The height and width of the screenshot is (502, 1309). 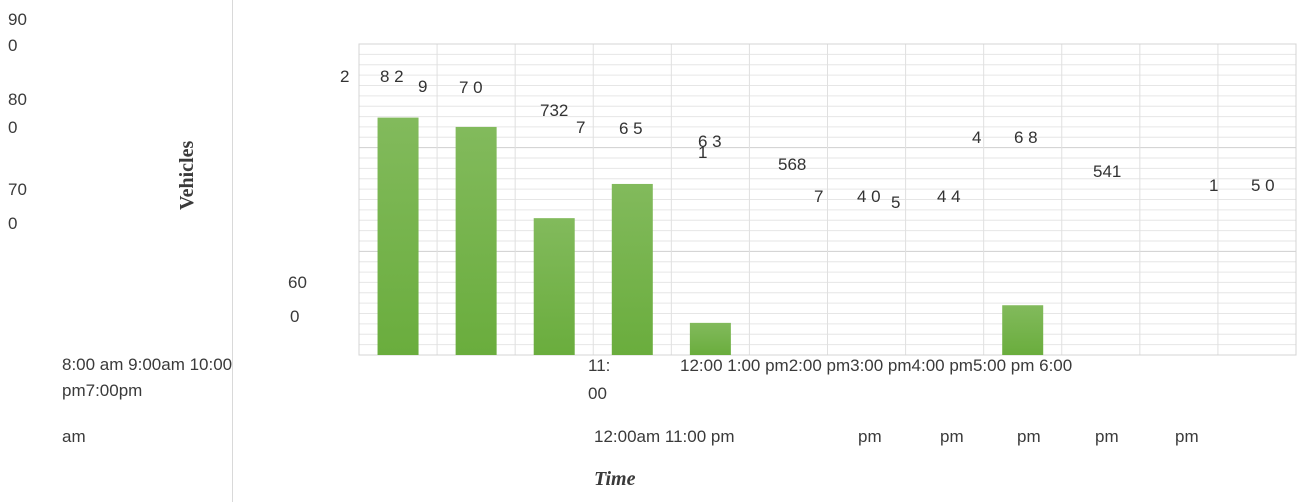 I want to click on data-label: 732, so click(x=554, y=110).